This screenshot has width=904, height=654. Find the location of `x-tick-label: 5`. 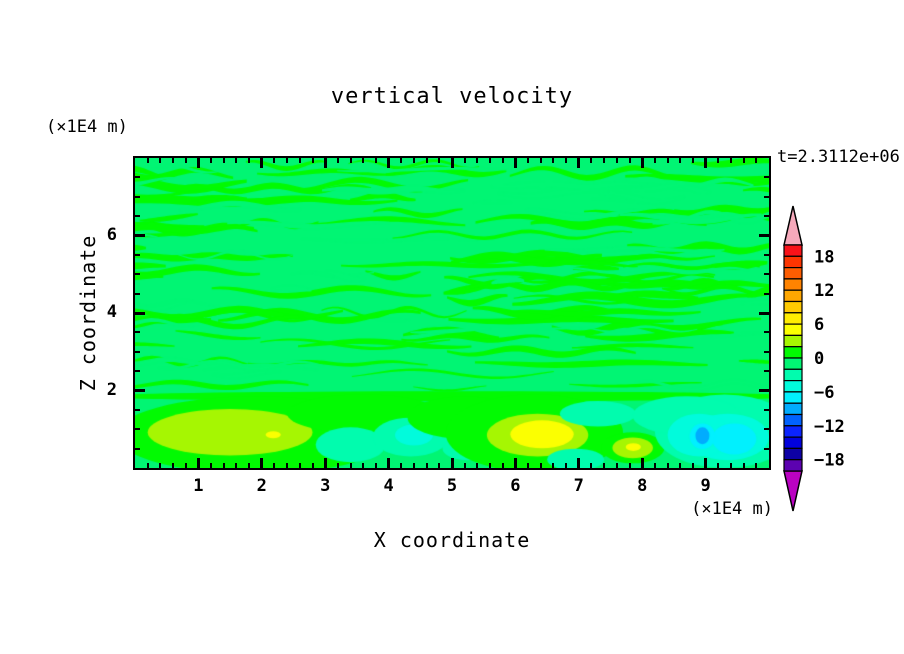

x-tick-label: 5 is located at coordinates (452, 486).